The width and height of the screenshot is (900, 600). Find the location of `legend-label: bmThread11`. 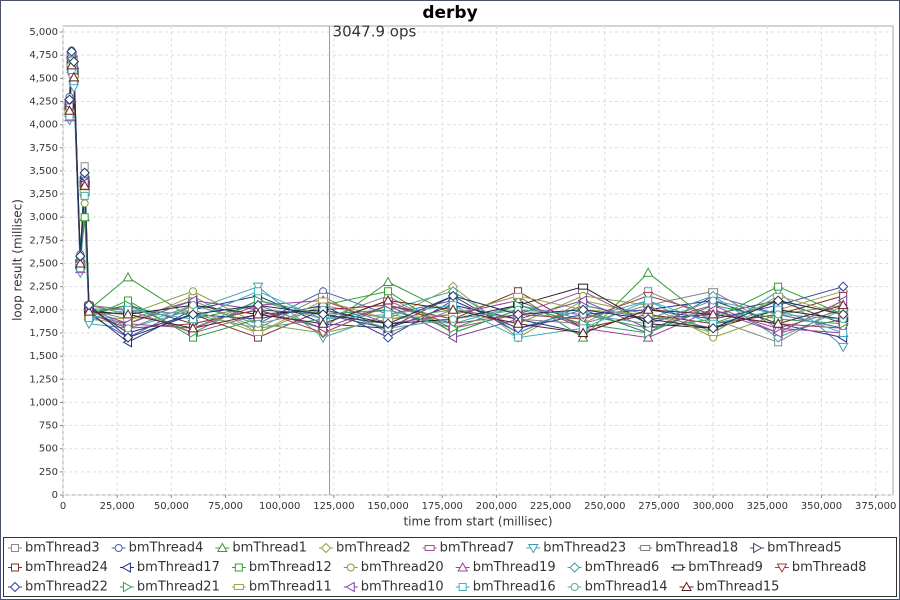

legend-label: bmThread11 is located at coordinates (290, 587).